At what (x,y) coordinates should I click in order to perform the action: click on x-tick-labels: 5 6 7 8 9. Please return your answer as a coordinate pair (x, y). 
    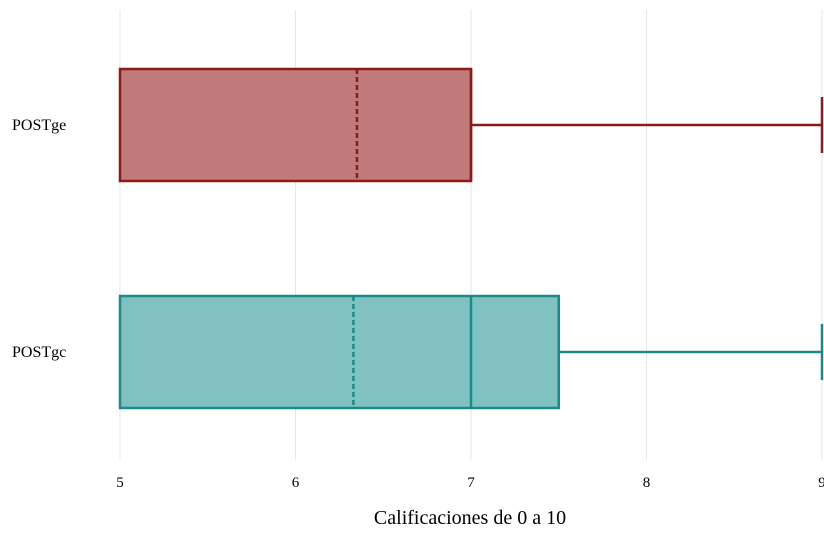
    Looking at the image, I should click on (470, 483).